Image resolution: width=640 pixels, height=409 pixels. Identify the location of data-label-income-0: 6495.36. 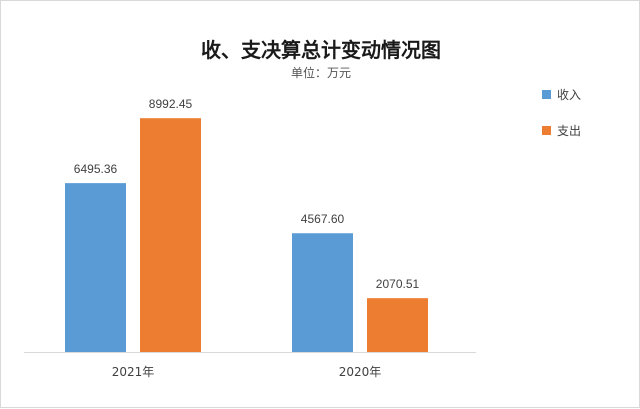
(96, 169).